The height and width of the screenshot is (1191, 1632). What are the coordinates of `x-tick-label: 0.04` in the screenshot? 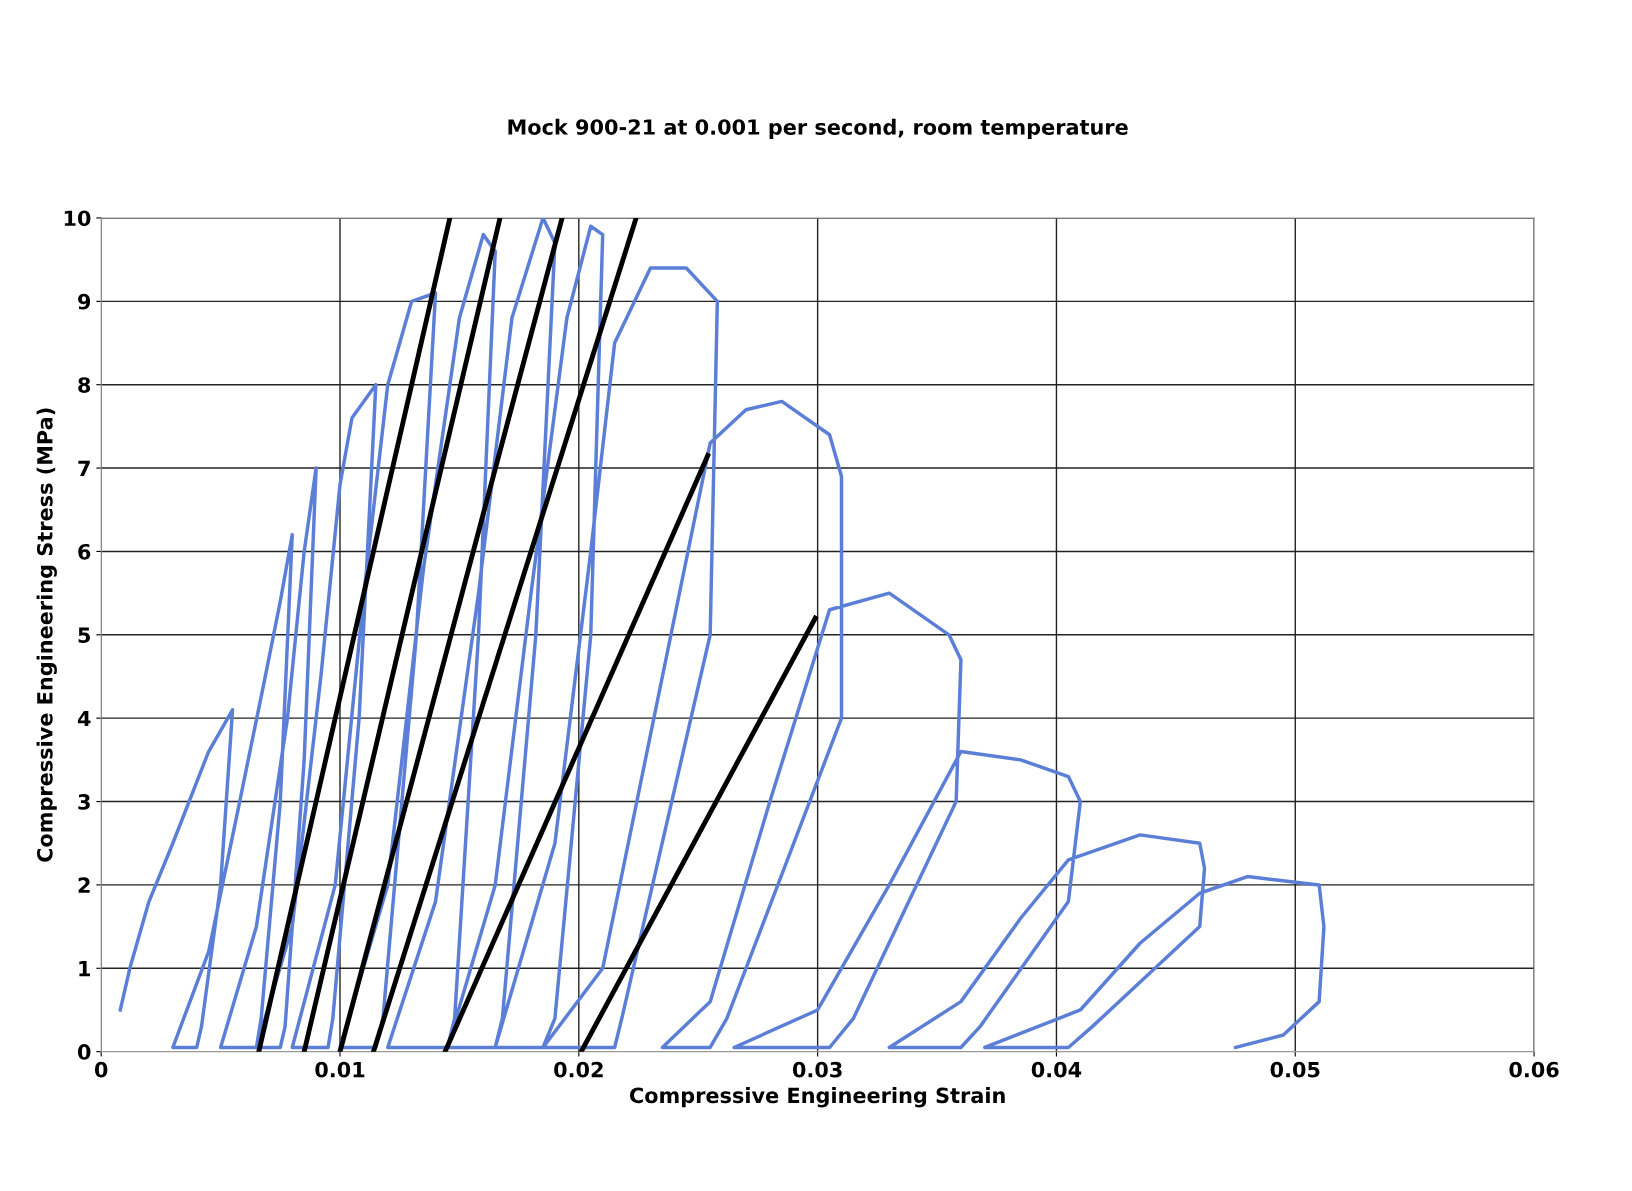 It's located at (1056, 1069).